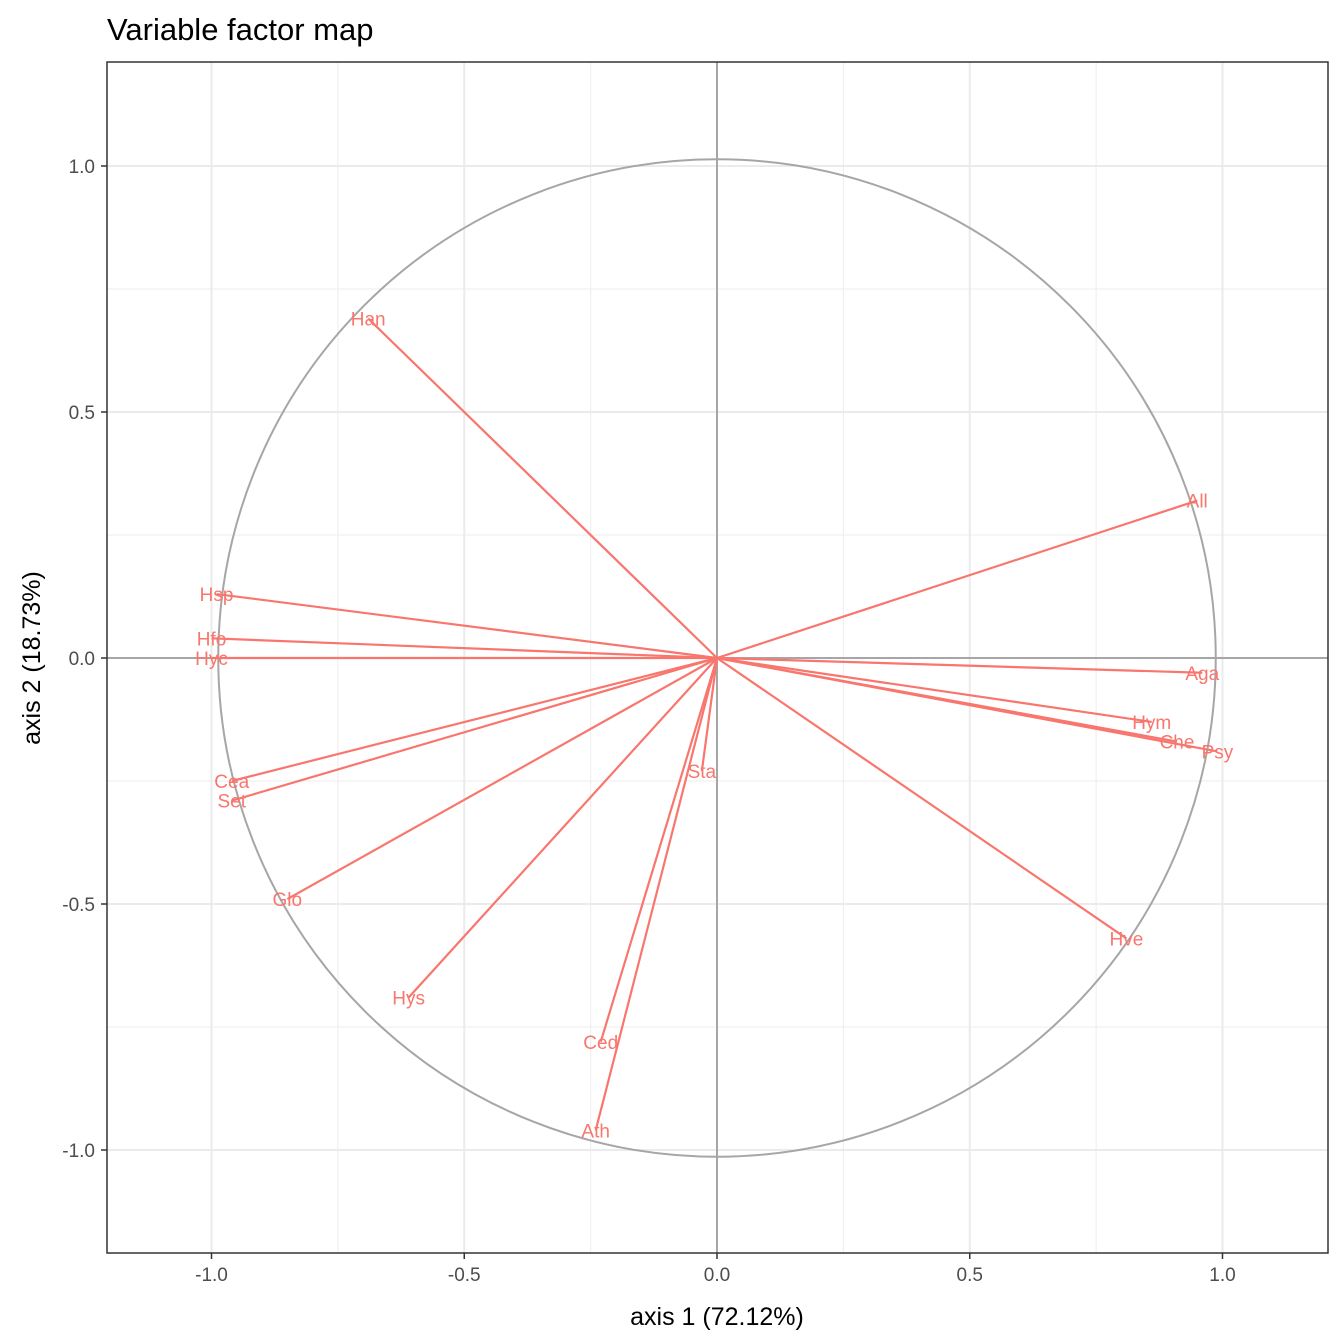 This screenshot has width=1344, height=1344. Describe the element at coordinates (82, 413) in the screenshot. I see `y-tick-label: 0.5` at that location.